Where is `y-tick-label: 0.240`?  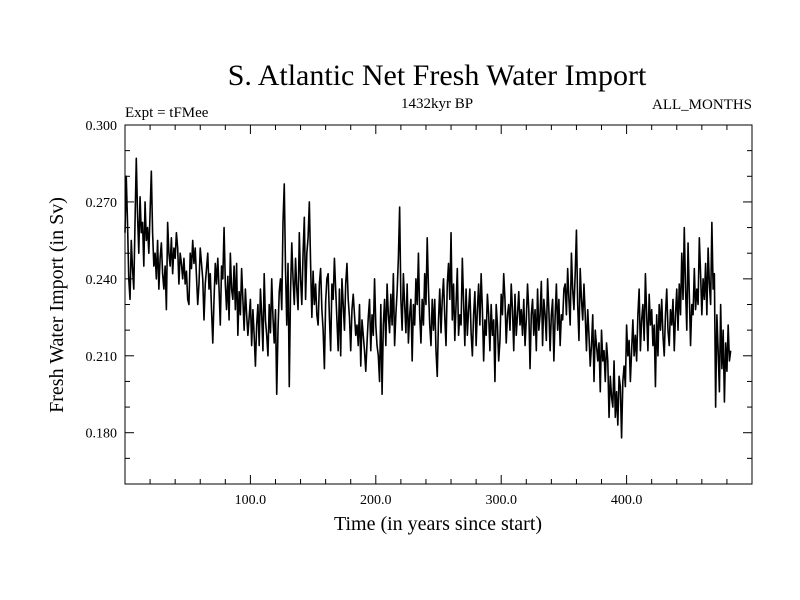
y-tick-label: 0.240 is located at coordinates (102, 280).